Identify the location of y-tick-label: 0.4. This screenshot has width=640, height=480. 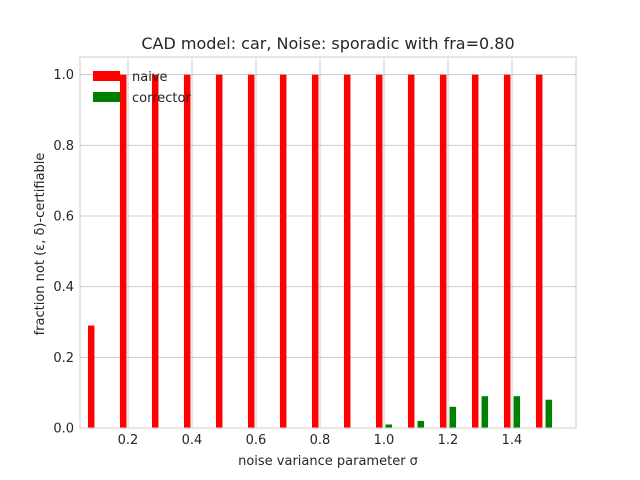
(63, 287).